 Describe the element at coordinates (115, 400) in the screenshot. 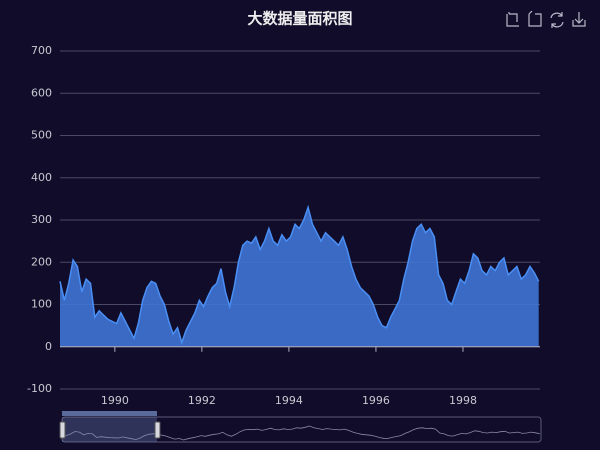

I see `x-tick-label: 1990` at that location.